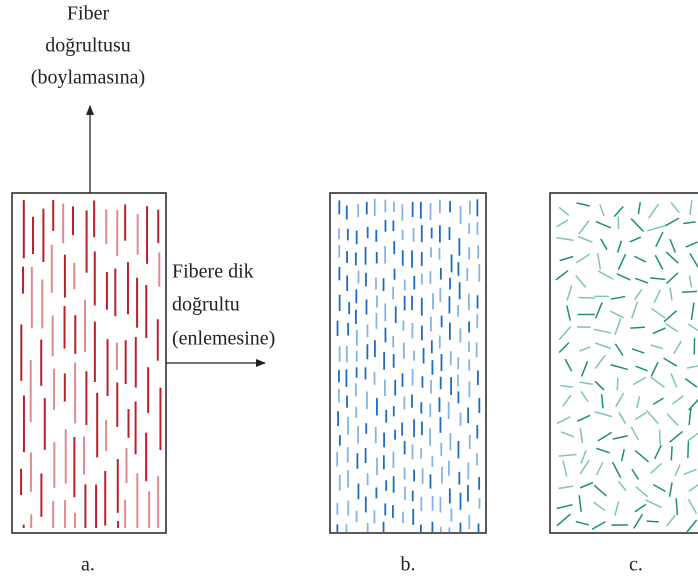 Image resolution: width=698 pixels, height=583 pixels. What do you see at coordinates (223, 339) in the screenshot?
I see `side-label-line: (enlemesine)` at bounding box center [223, 339].